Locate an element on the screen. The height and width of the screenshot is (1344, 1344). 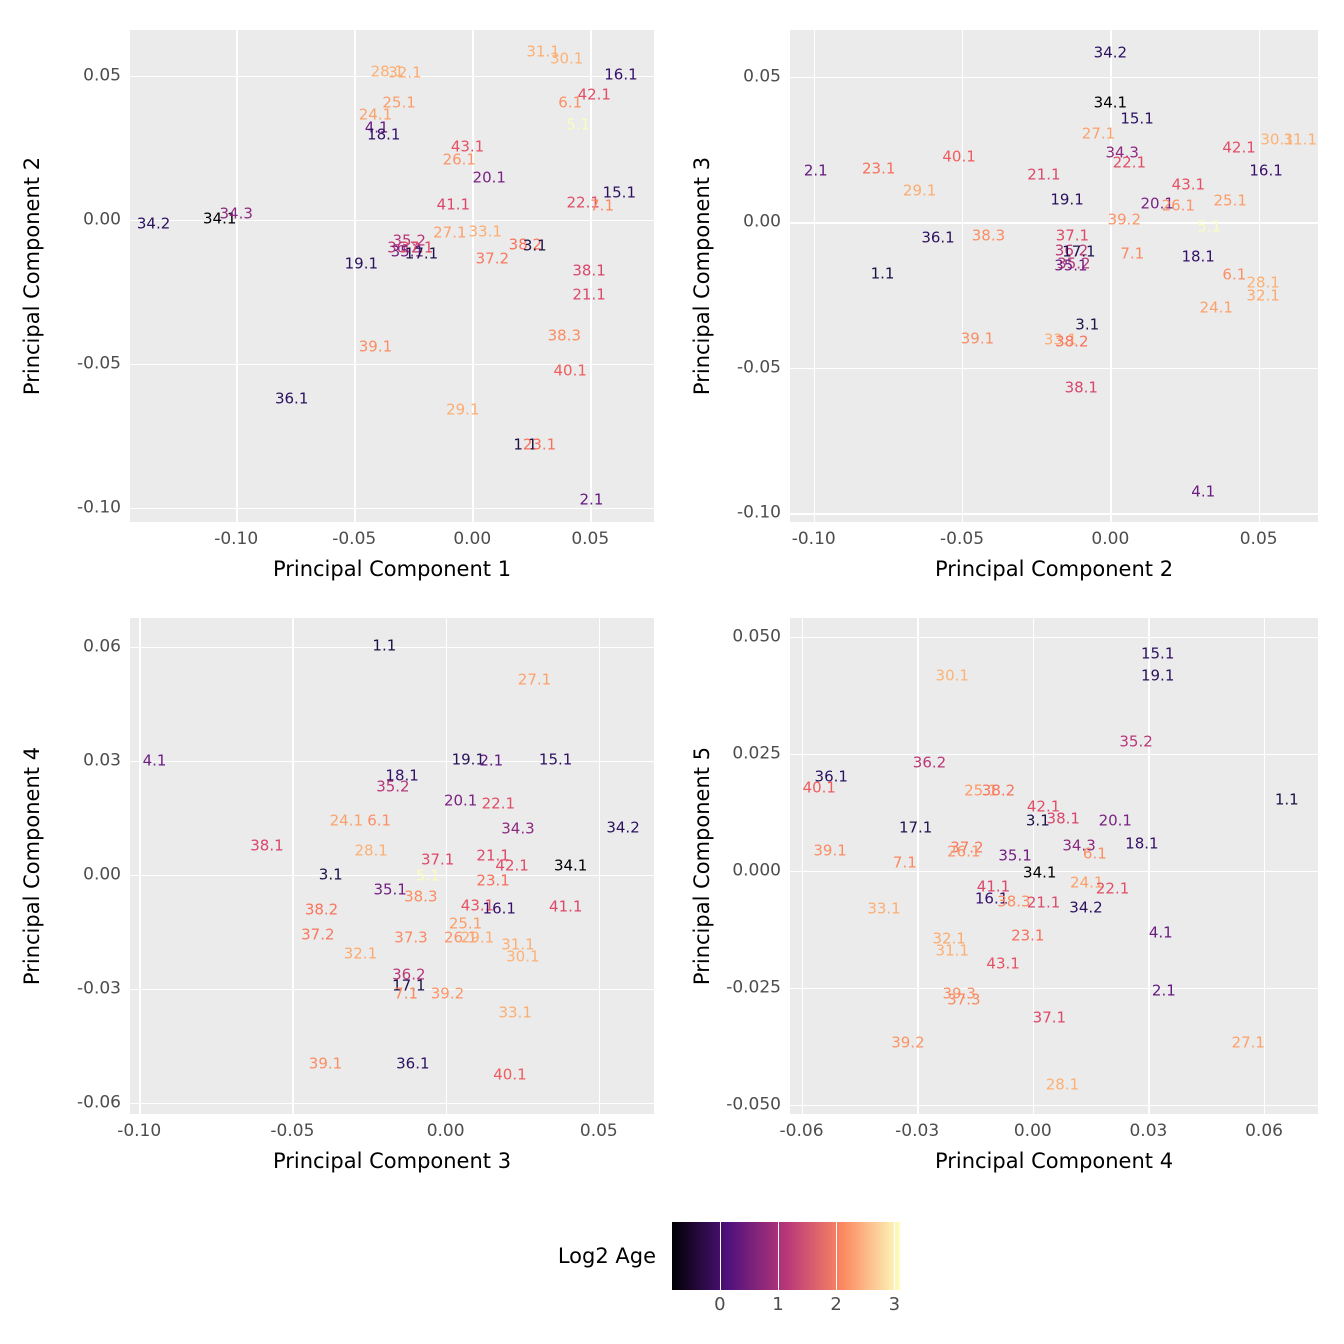
y-tick-label: -0.10 is located at coordinates (99, 507).